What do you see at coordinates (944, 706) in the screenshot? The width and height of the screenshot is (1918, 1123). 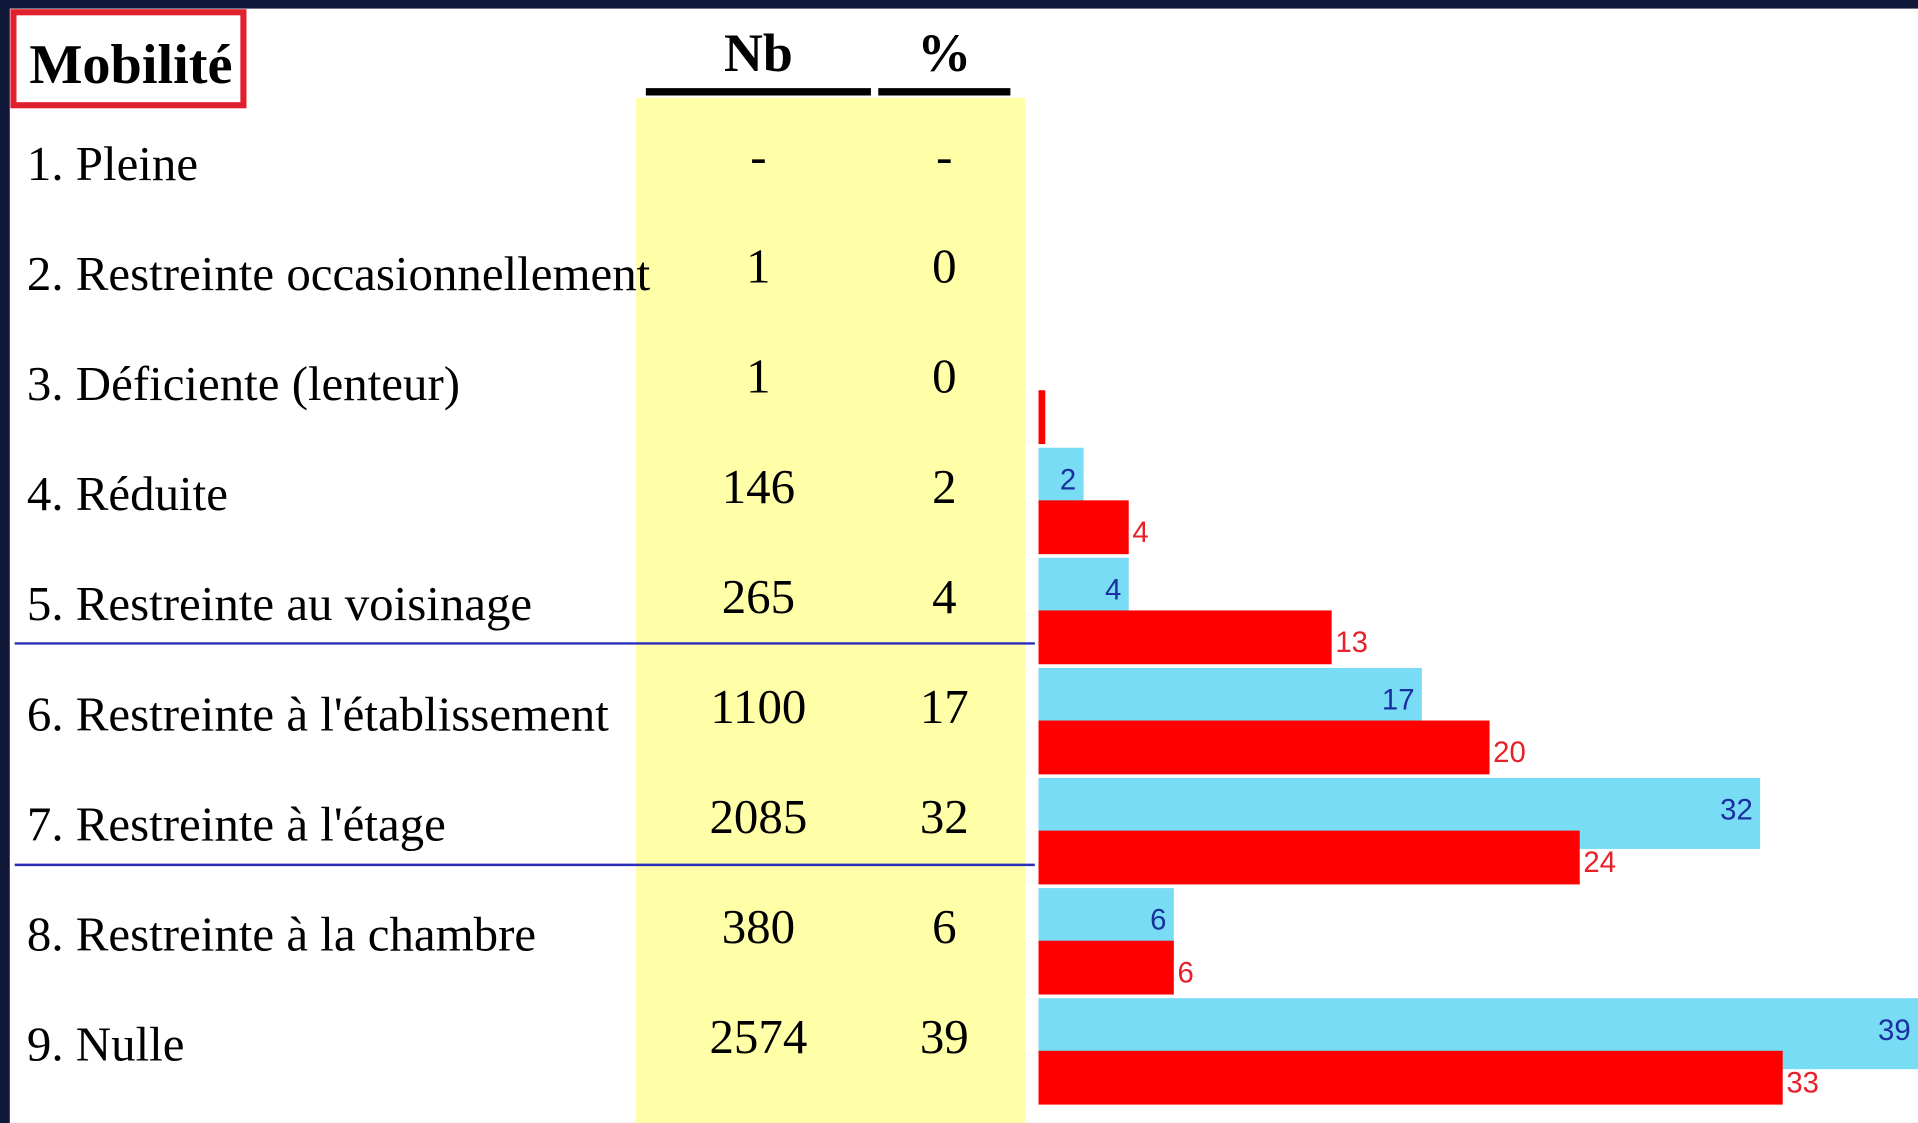 I see `percent-cell: 17` at bounding box center [944, 706].